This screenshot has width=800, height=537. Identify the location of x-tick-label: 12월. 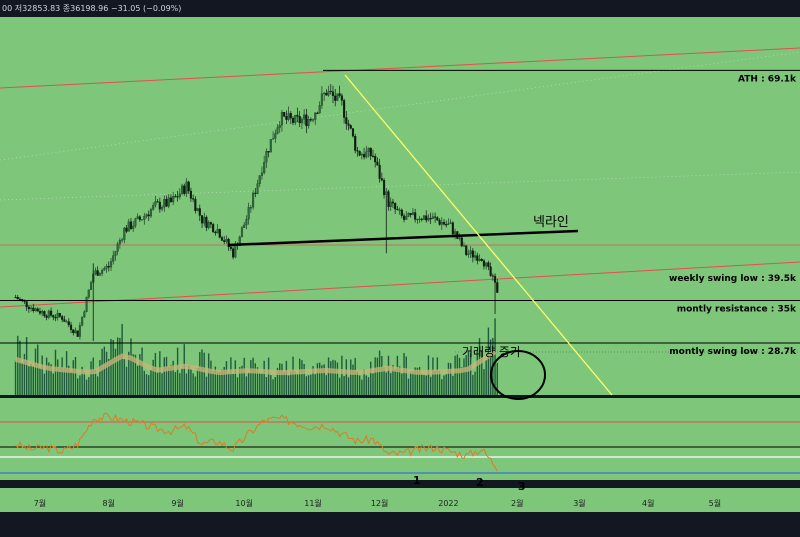
(380, 503).